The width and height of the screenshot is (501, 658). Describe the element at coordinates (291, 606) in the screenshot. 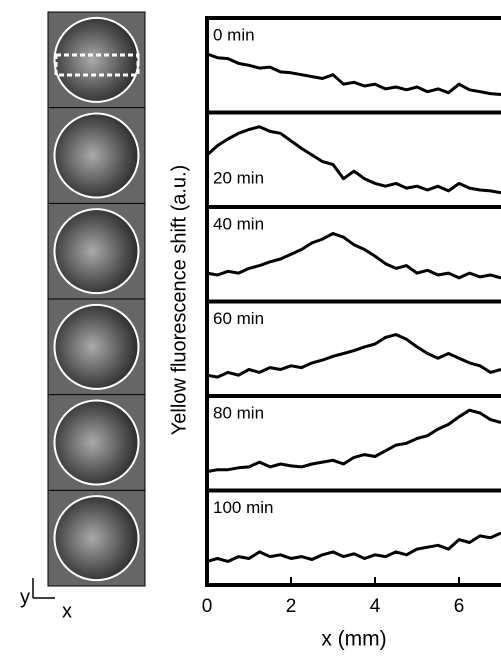

I see `x-tick-label: 2` at that location.